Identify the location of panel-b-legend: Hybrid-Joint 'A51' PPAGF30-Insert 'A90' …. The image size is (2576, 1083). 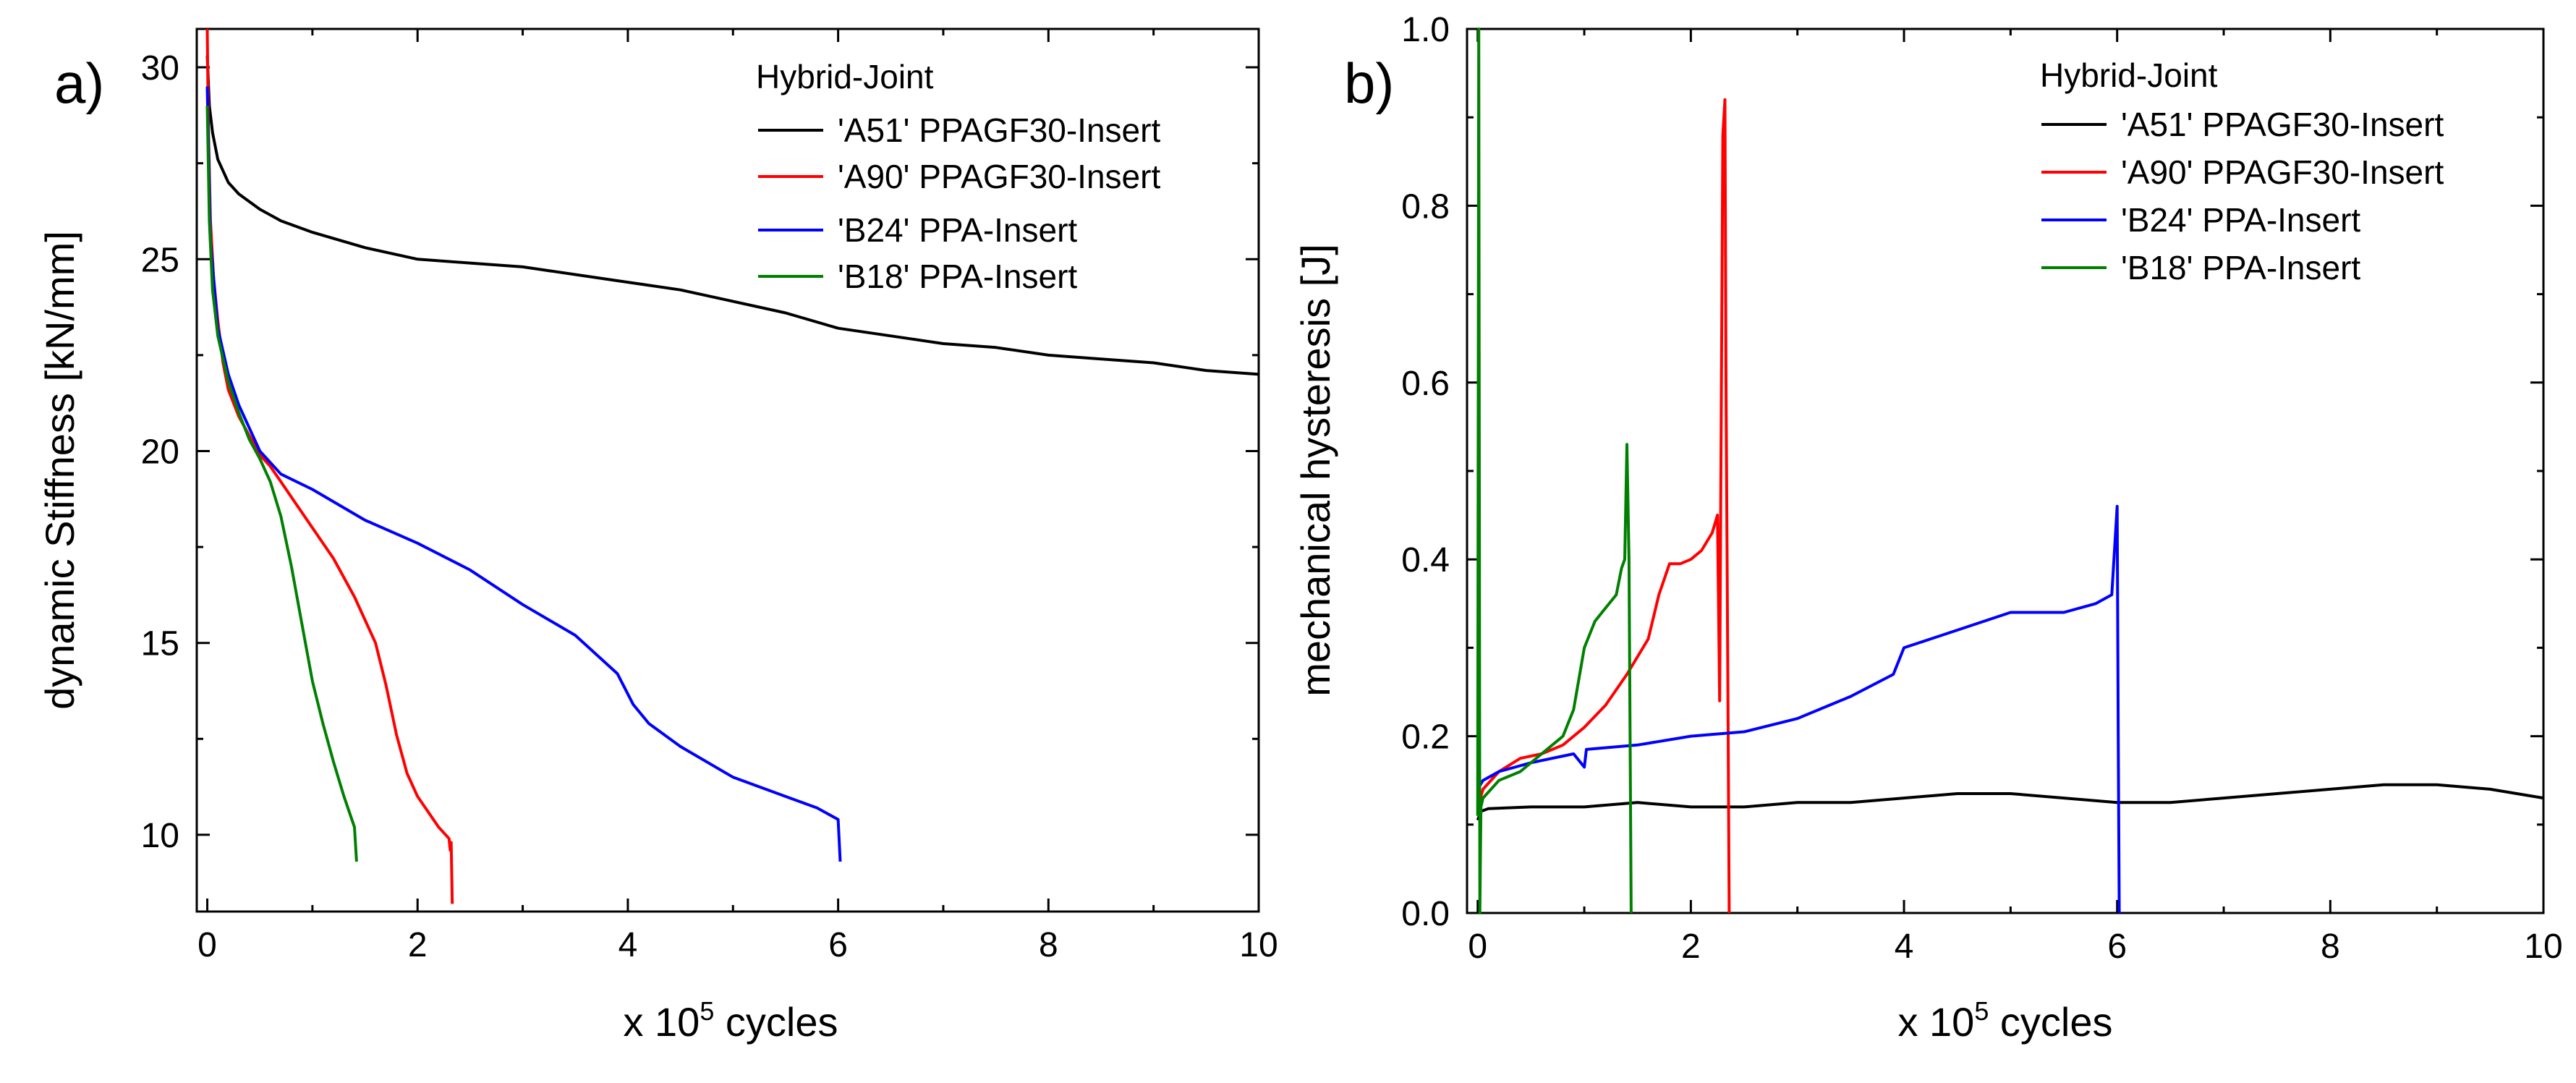
(2242, 171).